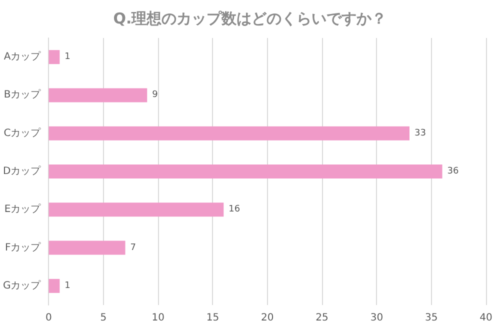  Describe the element at coordinates (22, 171) in the screenshot. I see `y-tick-label: Dカップ` at that location.